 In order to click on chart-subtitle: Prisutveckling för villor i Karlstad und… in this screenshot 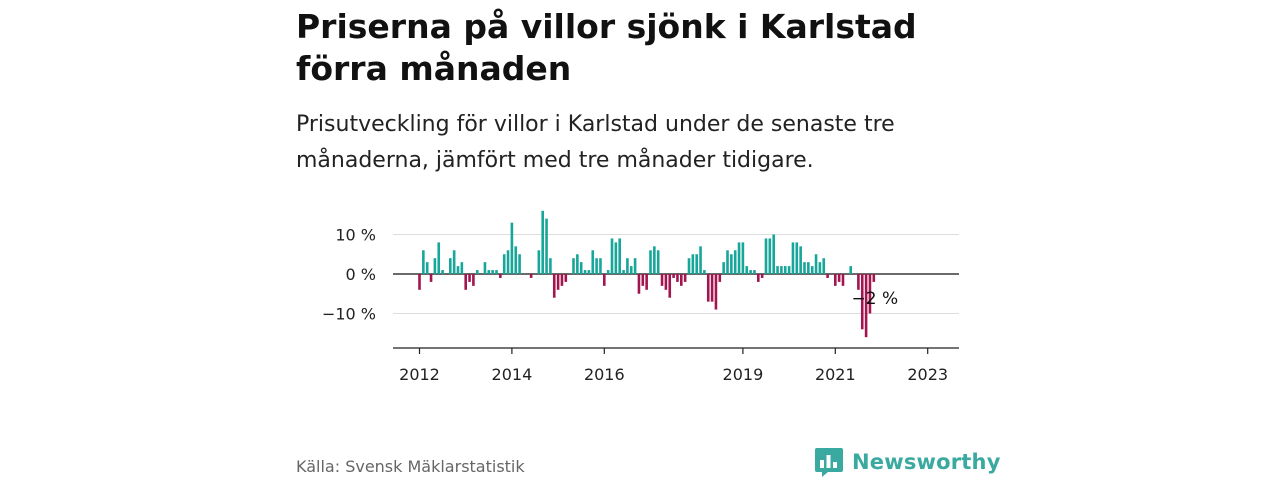, I will do `click(595, 142)`.